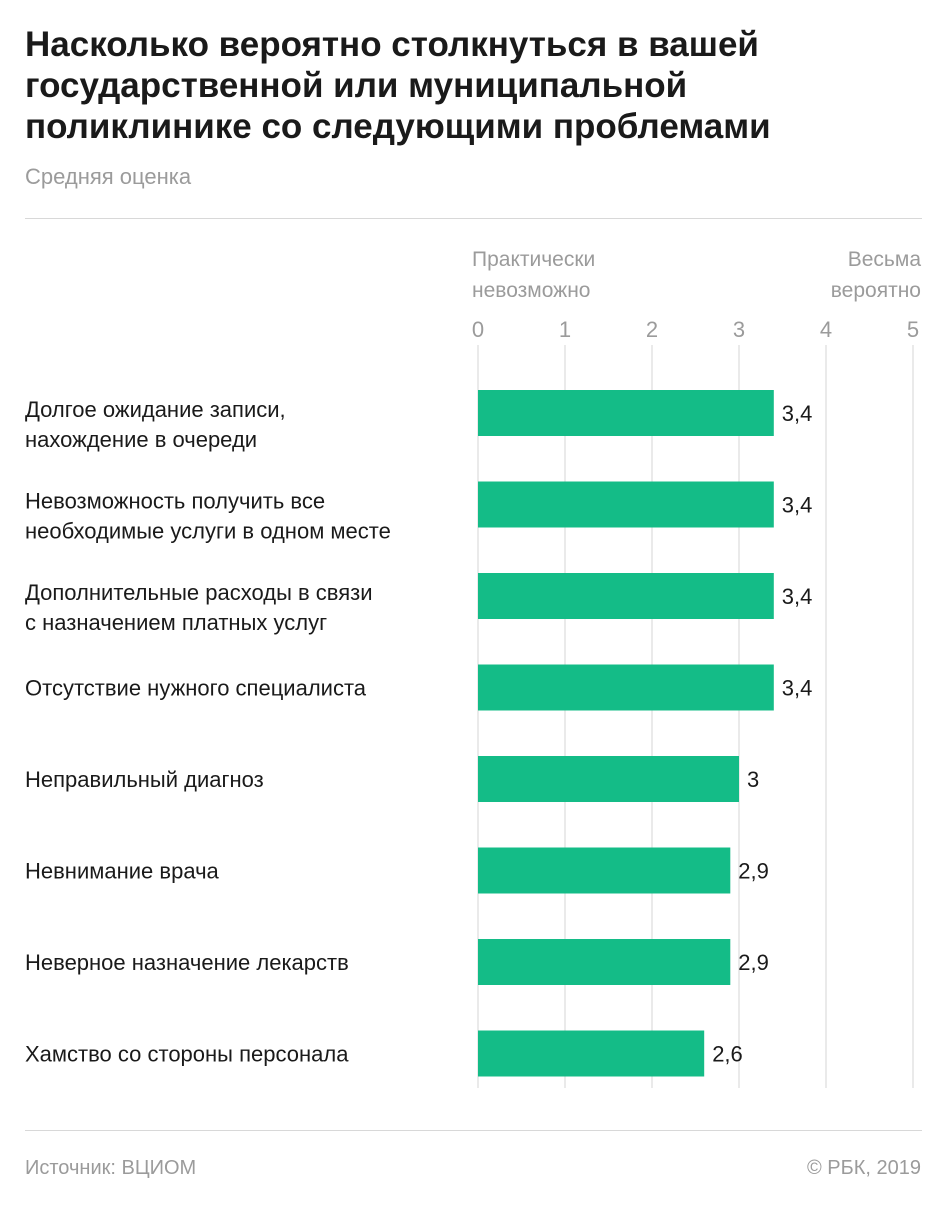 The width and height of the screenshot is (945, 1208). Describe the element at coordinates (533, 259) in the screenshot. I see `scale-label-low: Практически` at that location.